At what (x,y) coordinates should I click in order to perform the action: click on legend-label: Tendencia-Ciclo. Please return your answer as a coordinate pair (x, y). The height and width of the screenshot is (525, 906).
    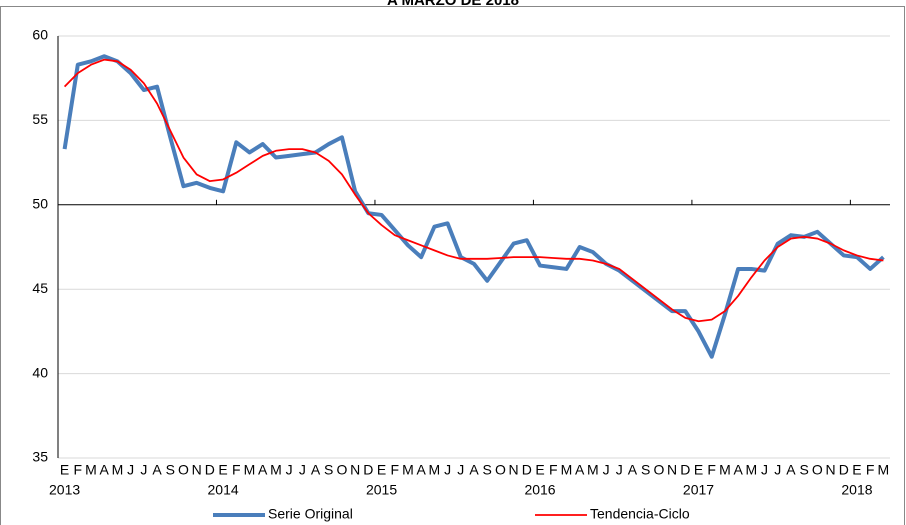
    Looking at the image, I should click on (640, 514).